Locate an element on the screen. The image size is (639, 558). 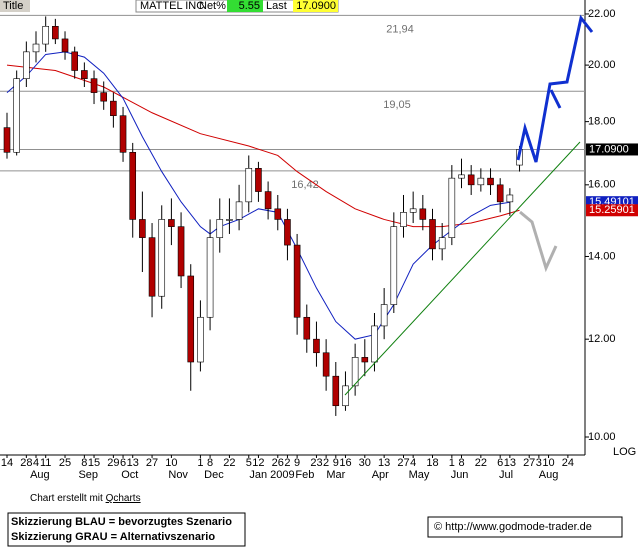
month-label: Jan 2009 is located at coordinates (271, 475).